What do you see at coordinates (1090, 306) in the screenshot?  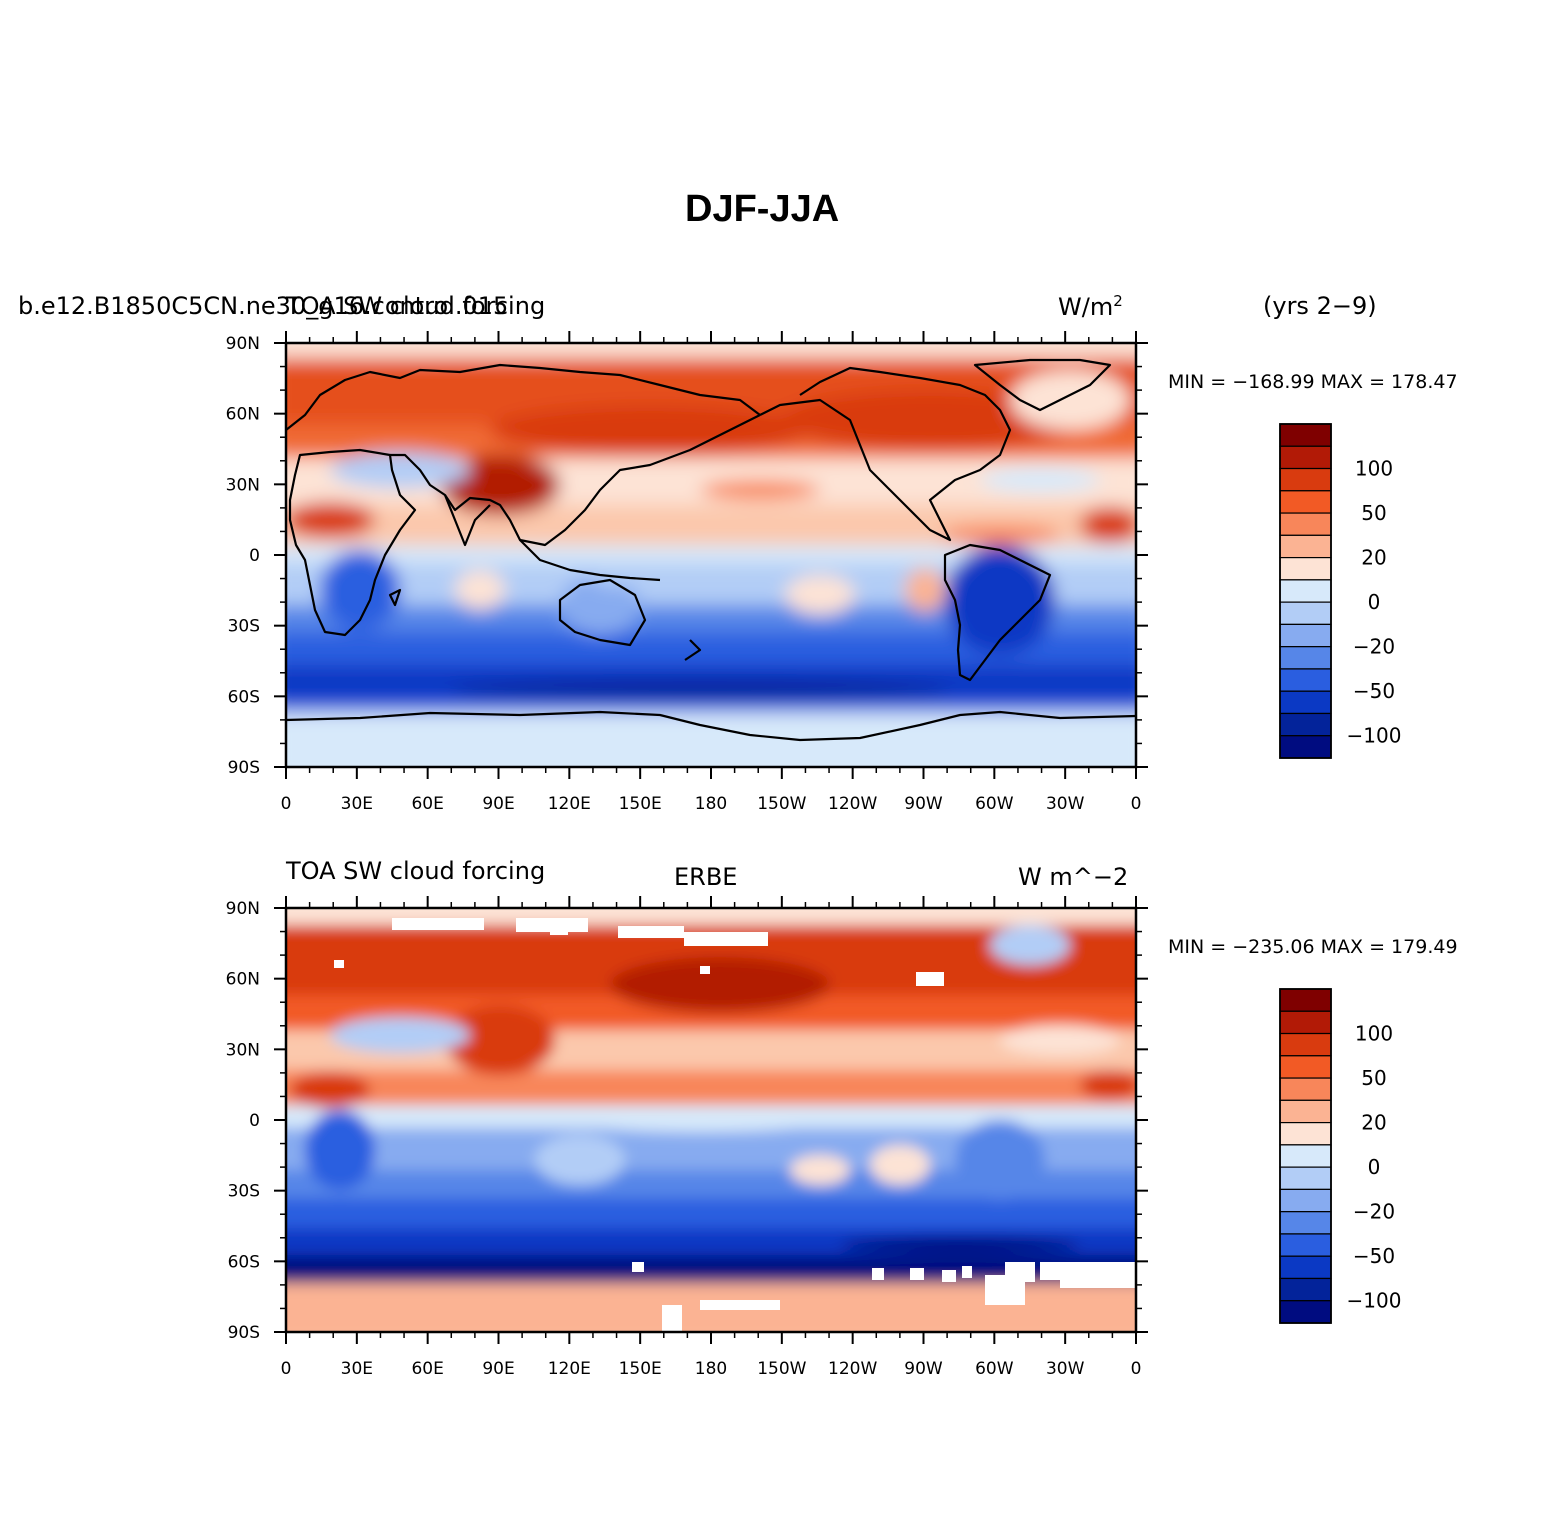 I see `panel1-units-label: W/m2` at bounding box center [1090, 306].